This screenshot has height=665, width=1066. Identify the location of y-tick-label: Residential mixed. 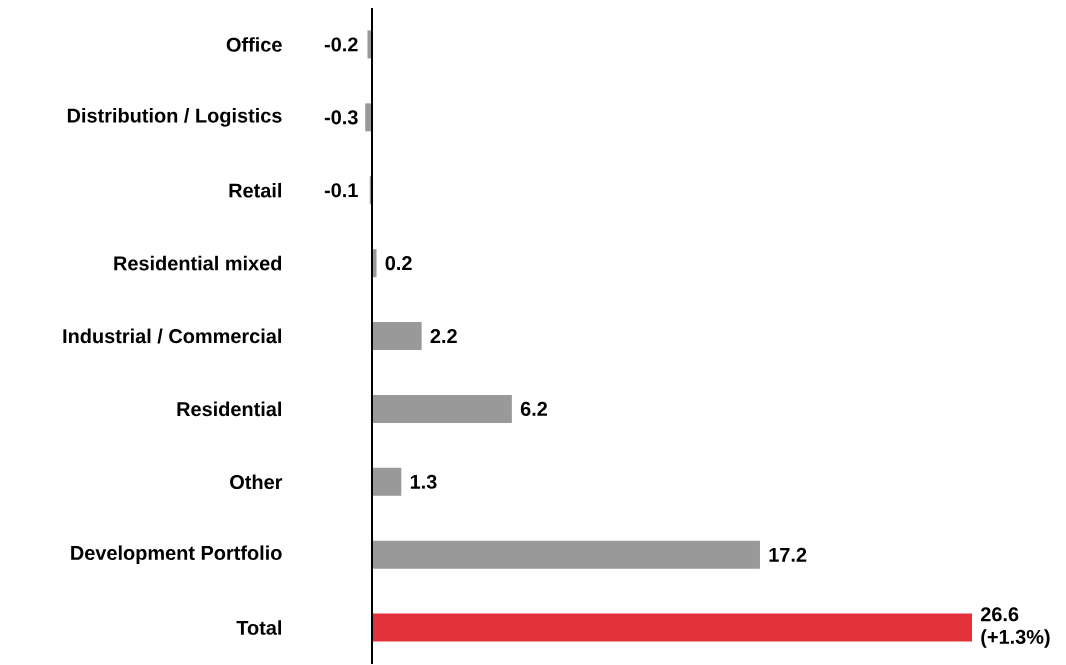
(198, 263).